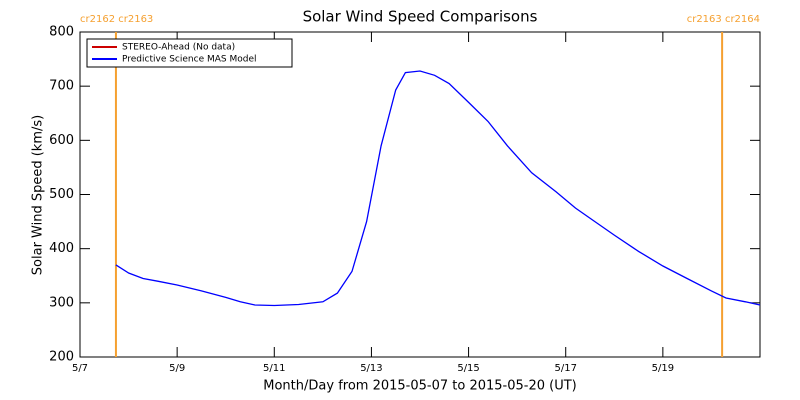  What do you see at coordinates (116, 19) in the screenshot?
I see `carrington-label: cr2162 cr2163` at bounding box center [116, 19].